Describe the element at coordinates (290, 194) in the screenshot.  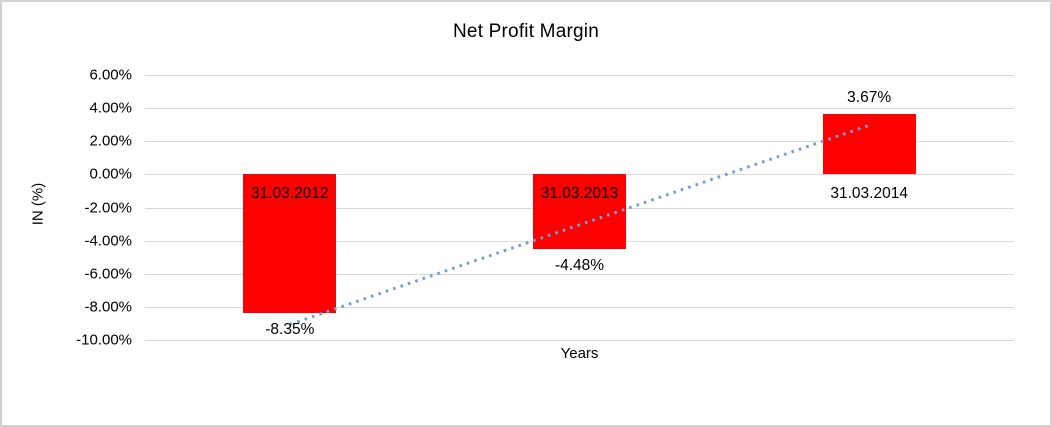
I see `category-label: 31.03.2012` at that location.